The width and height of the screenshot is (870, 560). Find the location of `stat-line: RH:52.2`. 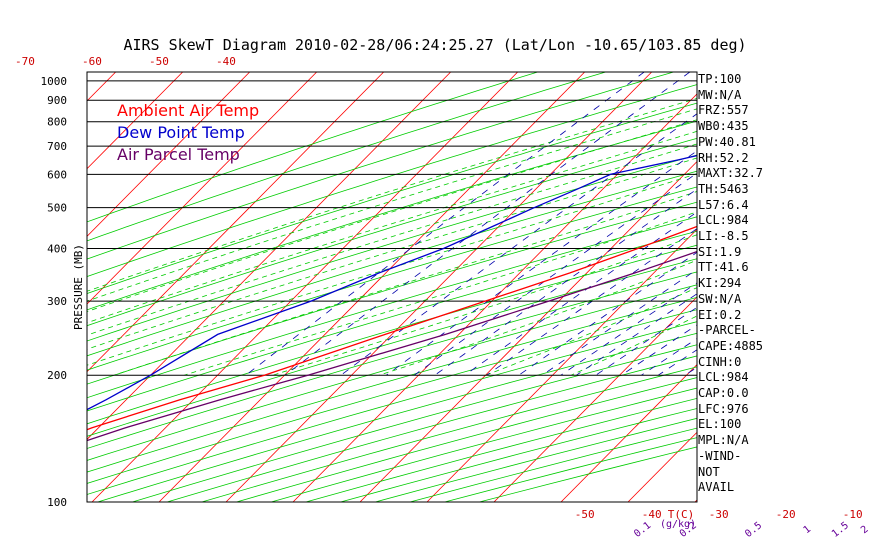

stat-line: RH:52.2 is located at coordinates (723, 157).